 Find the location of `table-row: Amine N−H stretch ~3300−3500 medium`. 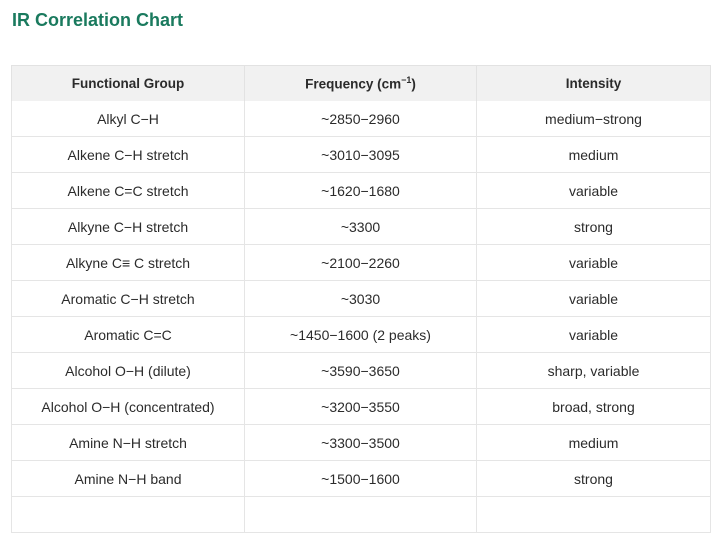

table-row: Amine N−H stretch ~3300−3500 medium is located at coordinates (361, 442).